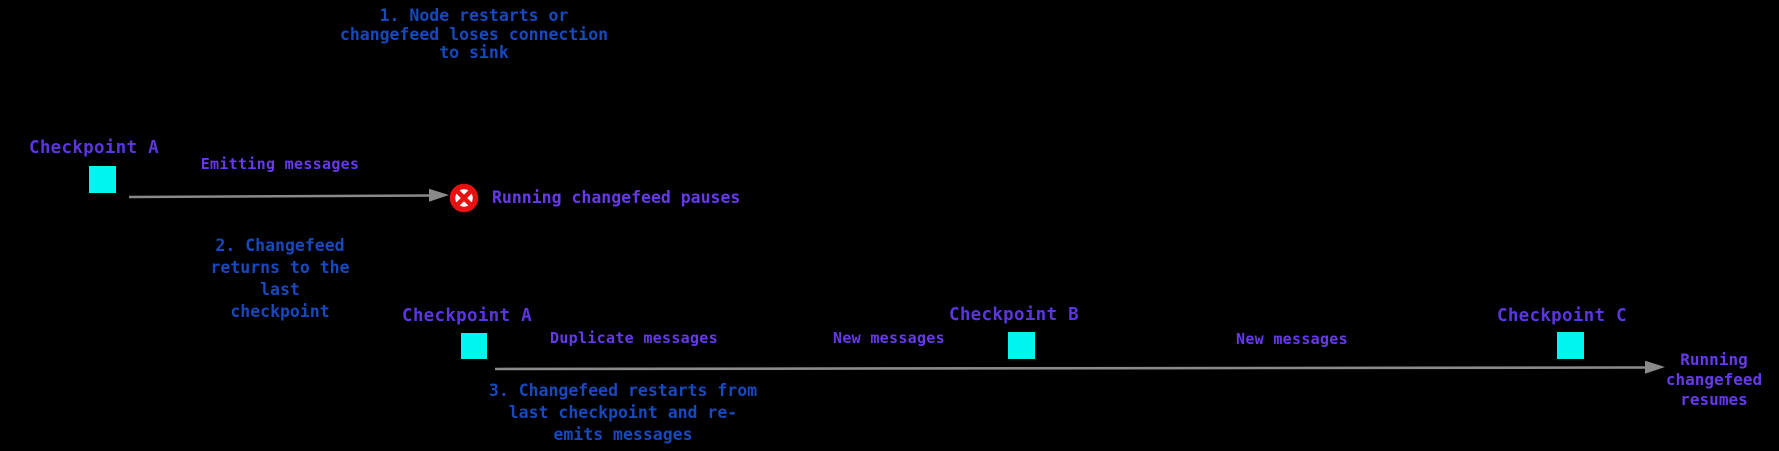 Image resolution: width=1779 pixels, height=451 pixels. What do you see at coordinates (464, 198) in the screenshot?
I see `changefeed-paused-icon` at bounding box center [464, 198].